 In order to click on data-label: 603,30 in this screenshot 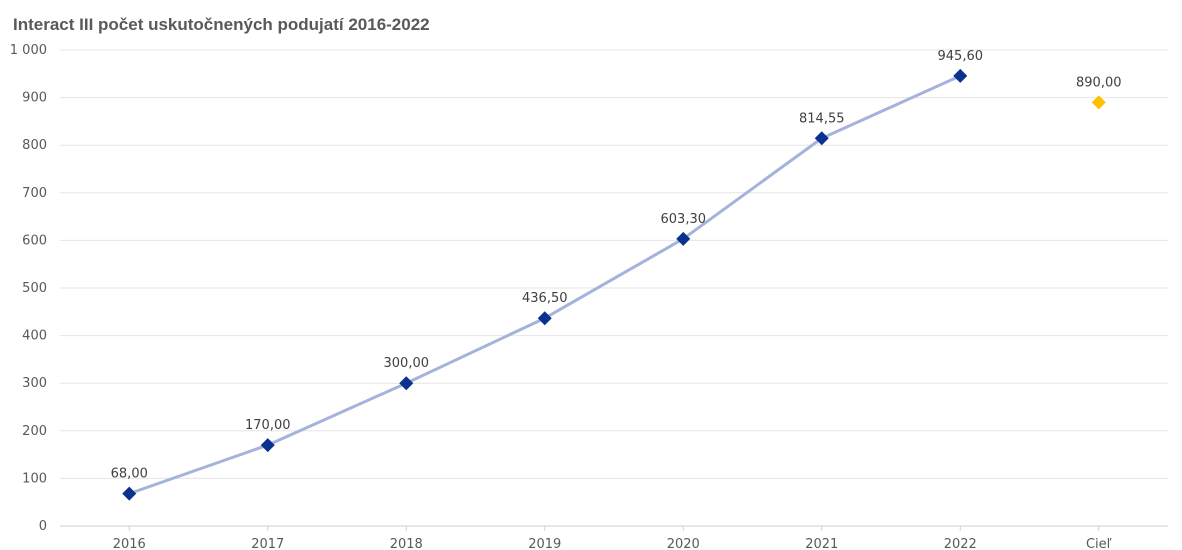, I will do `click(684, 219)`.